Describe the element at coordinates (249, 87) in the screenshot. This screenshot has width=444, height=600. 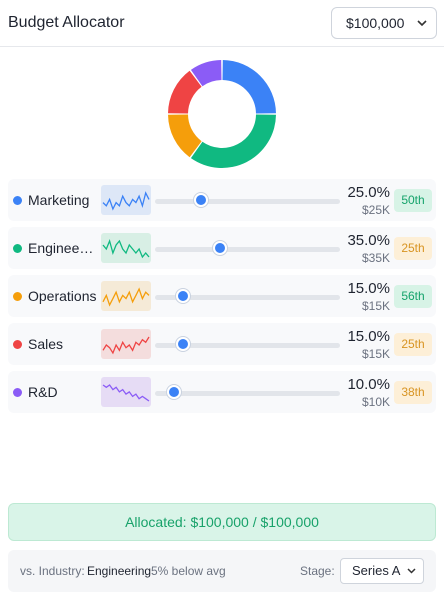
I see `donut-slice-marketing` at that location.